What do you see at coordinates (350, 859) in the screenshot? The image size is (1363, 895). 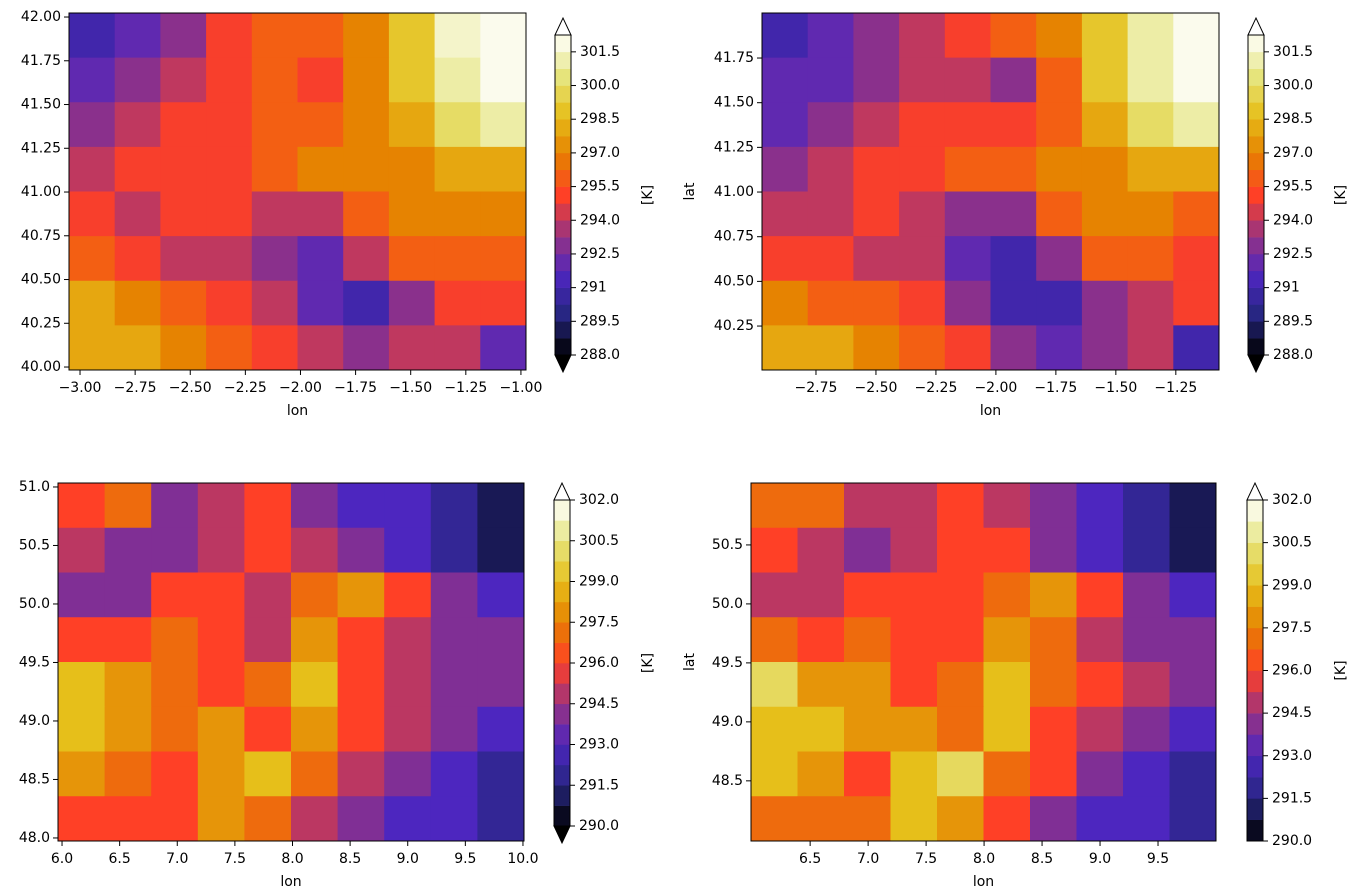 I see `x-tick-label: 8.5` at bounding box center [350, 859].